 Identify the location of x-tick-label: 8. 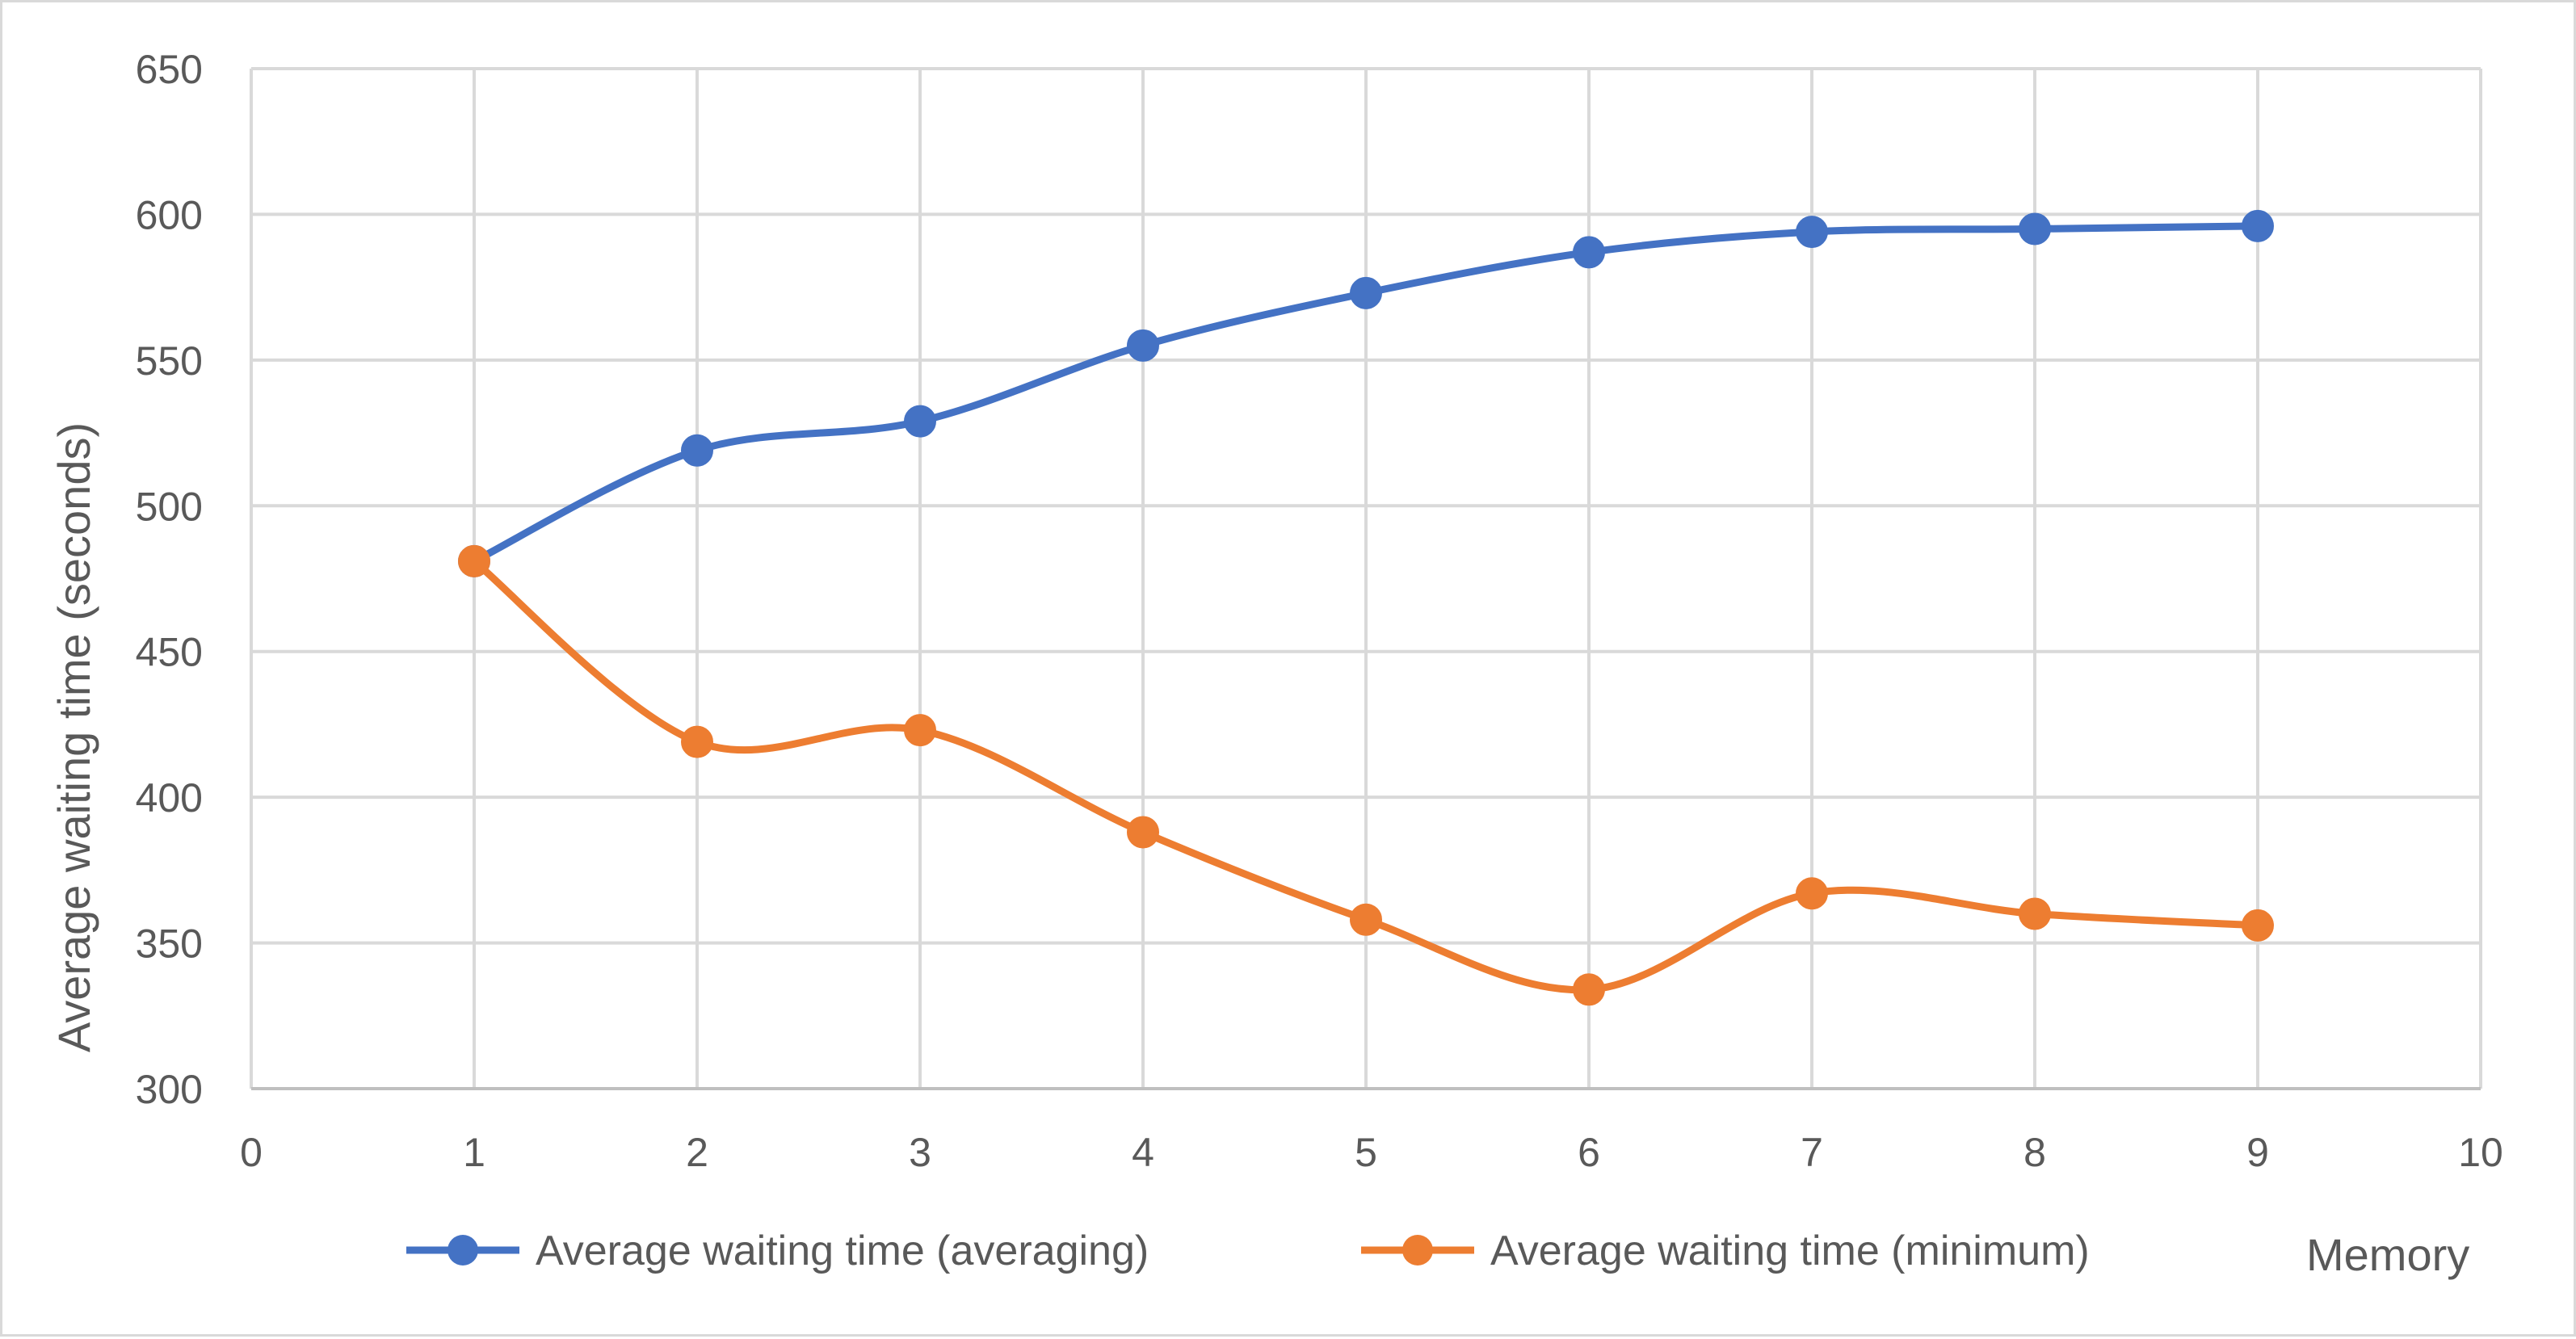
(2035, 1152).